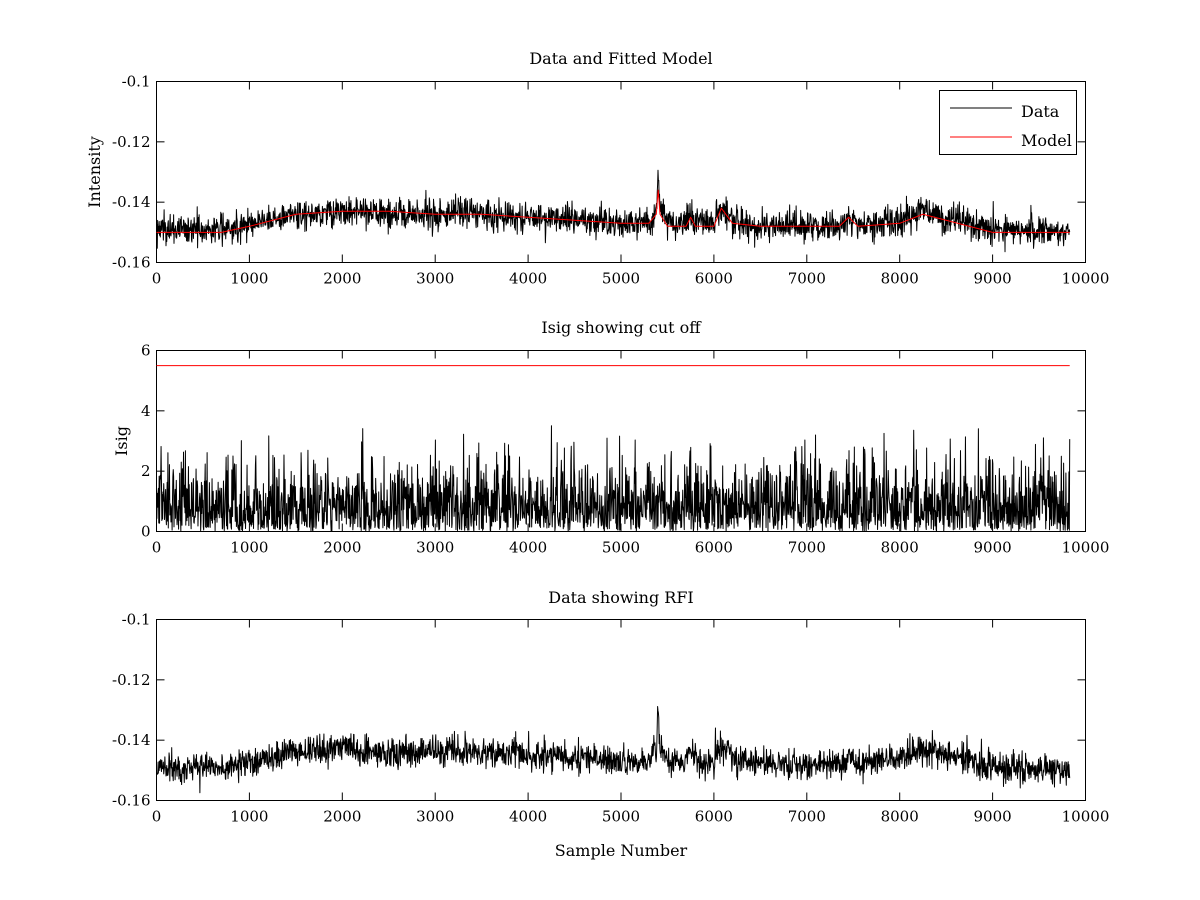 The width and height of the screenshot is (1200, 900). What do you see at coordinates (621, 327) in the screenshot?
I see `chart-title: Isig showing cut off` at bounding box center [621, 327].